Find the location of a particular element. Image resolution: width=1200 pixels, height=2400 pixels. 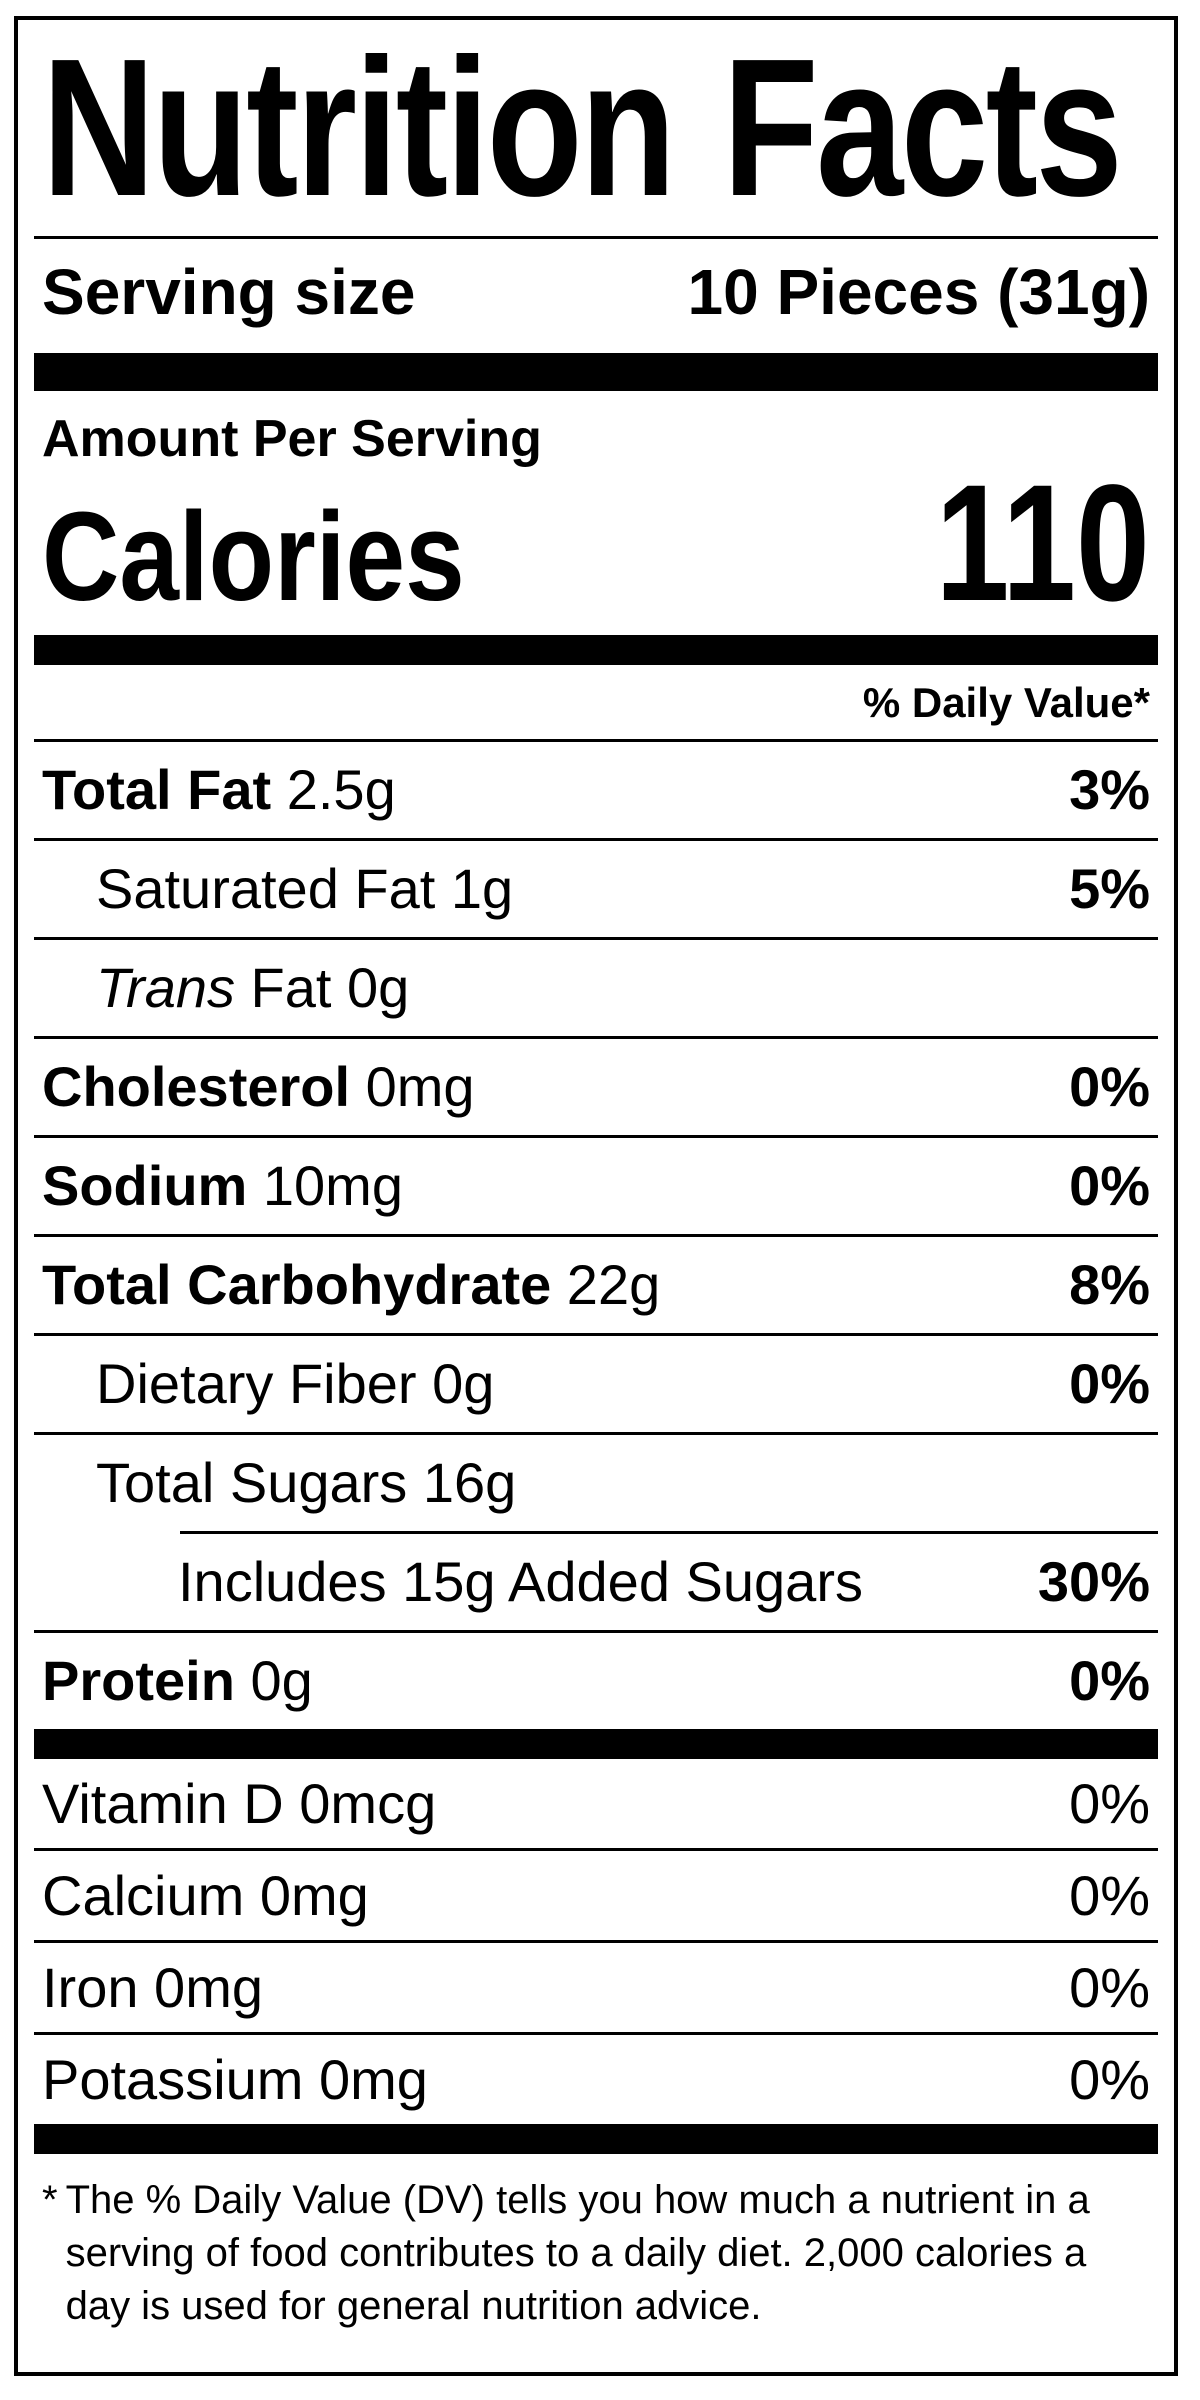

row-total-fat: Total Fat 2.5g 3% is located at coordinates (596, 790).